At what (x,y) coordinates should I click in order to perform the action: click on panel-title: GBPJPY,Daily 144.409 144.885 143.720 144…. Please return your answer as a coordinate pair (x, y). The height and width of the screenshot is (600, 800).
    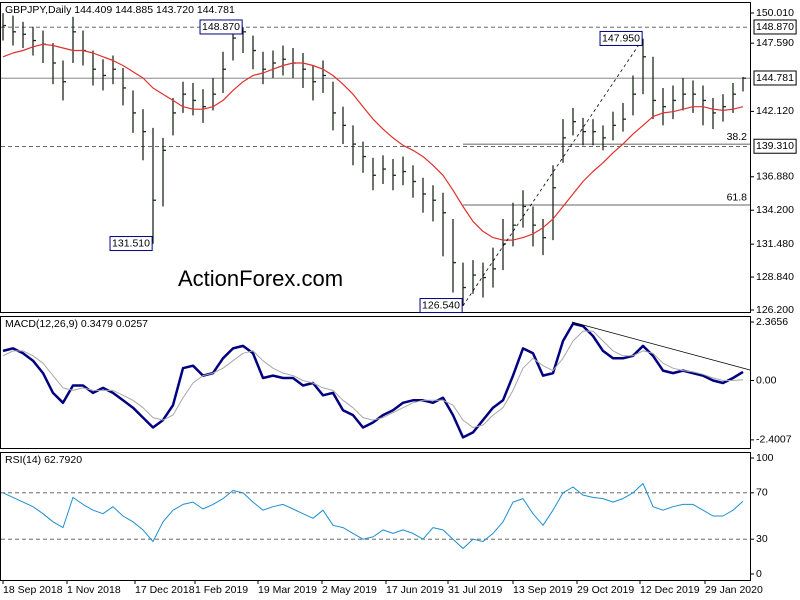
    Looking at the image, I should click on (120, 10).